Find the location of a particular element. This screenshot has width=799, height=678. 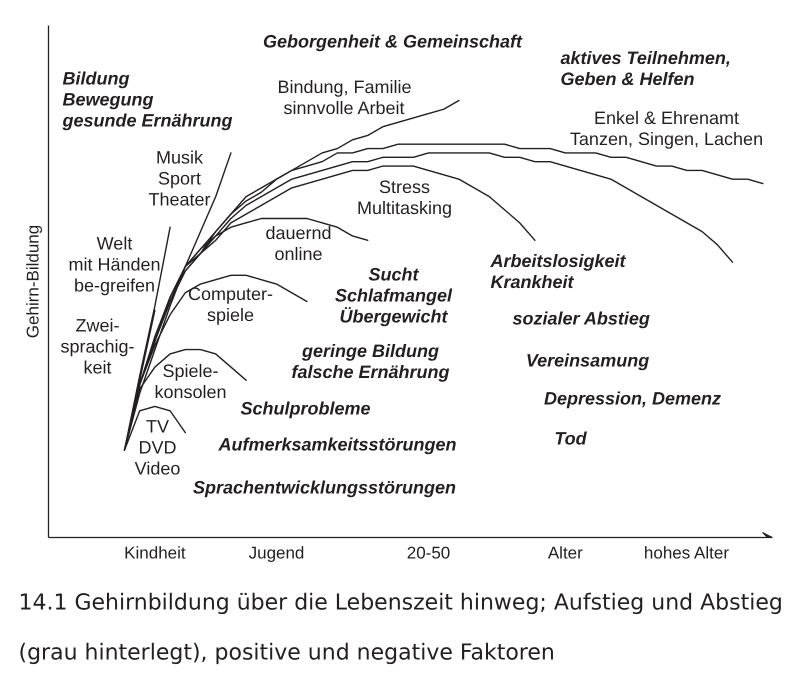

annotation: Sprachentwicklungsstörungen is located at coordinates (324, 488).